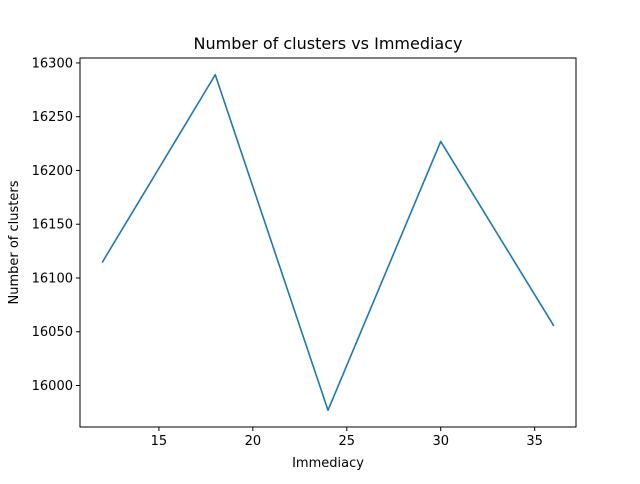  What do you see at coordinates (347, 441) in the screenshot?
I see `x-tick-label: 25` at bounding box center [347, 441].